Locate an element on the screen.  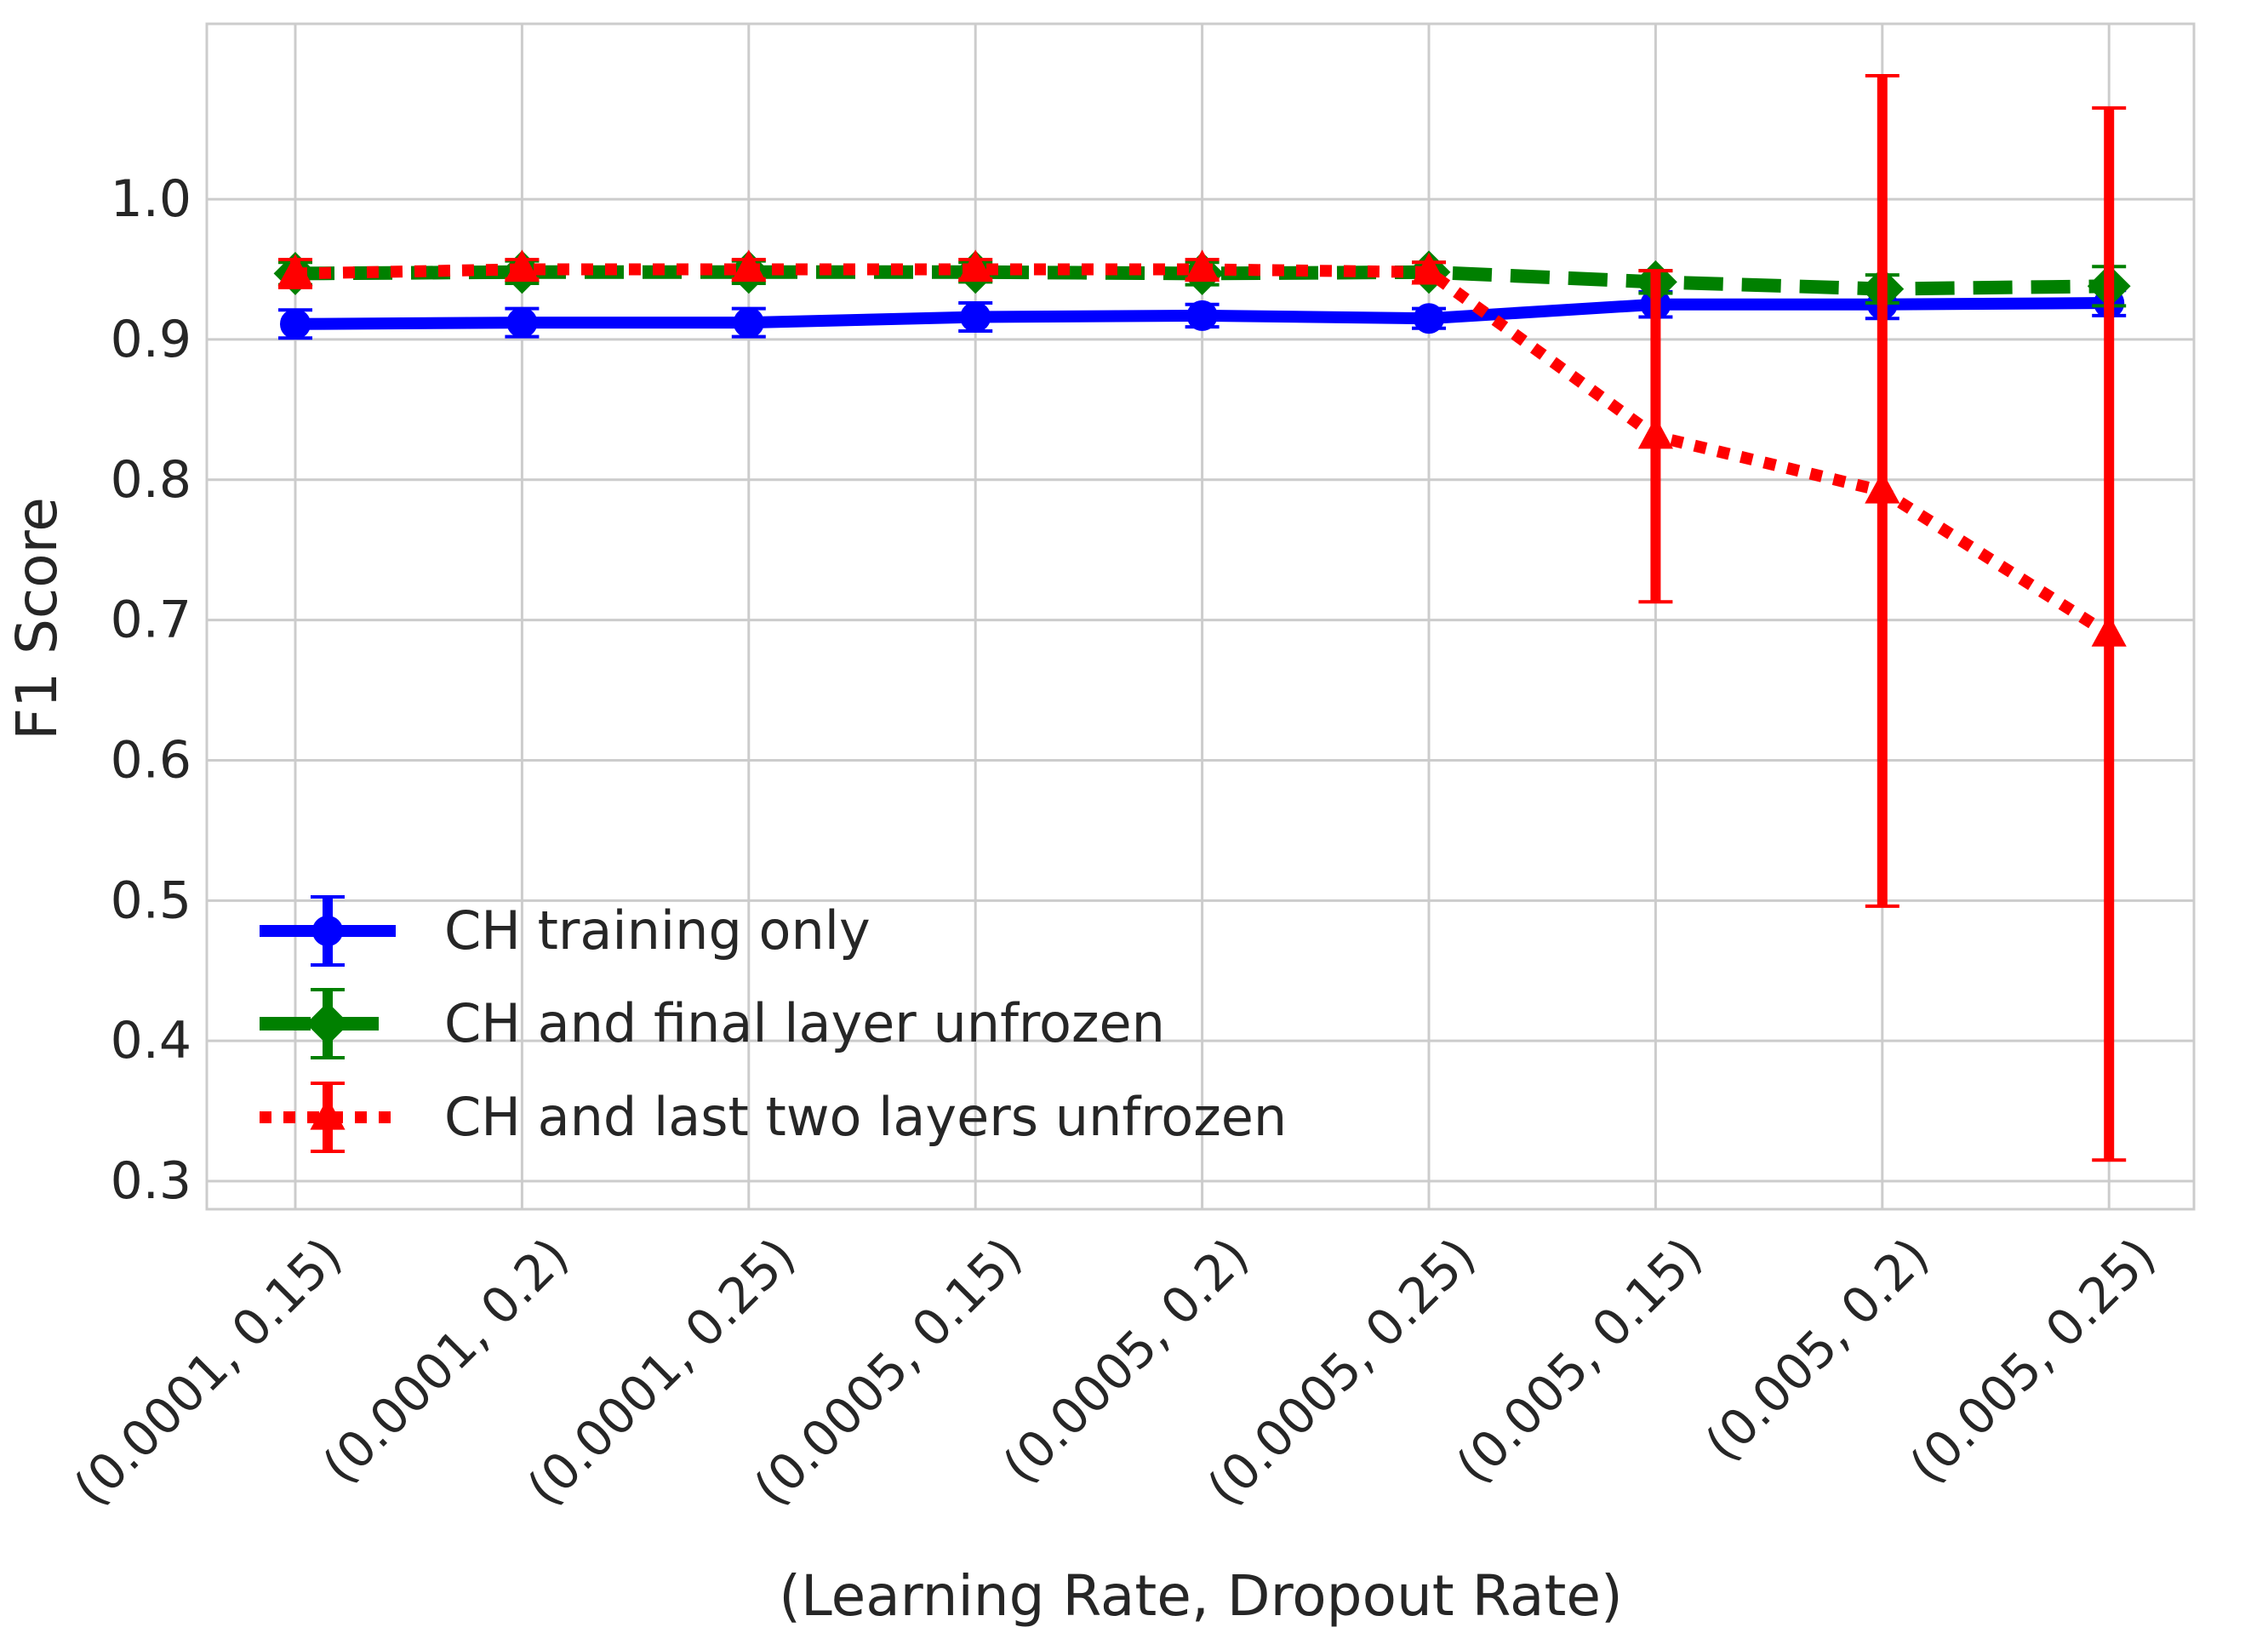
legend-item: CH training only is located at coordinates (565, 931).